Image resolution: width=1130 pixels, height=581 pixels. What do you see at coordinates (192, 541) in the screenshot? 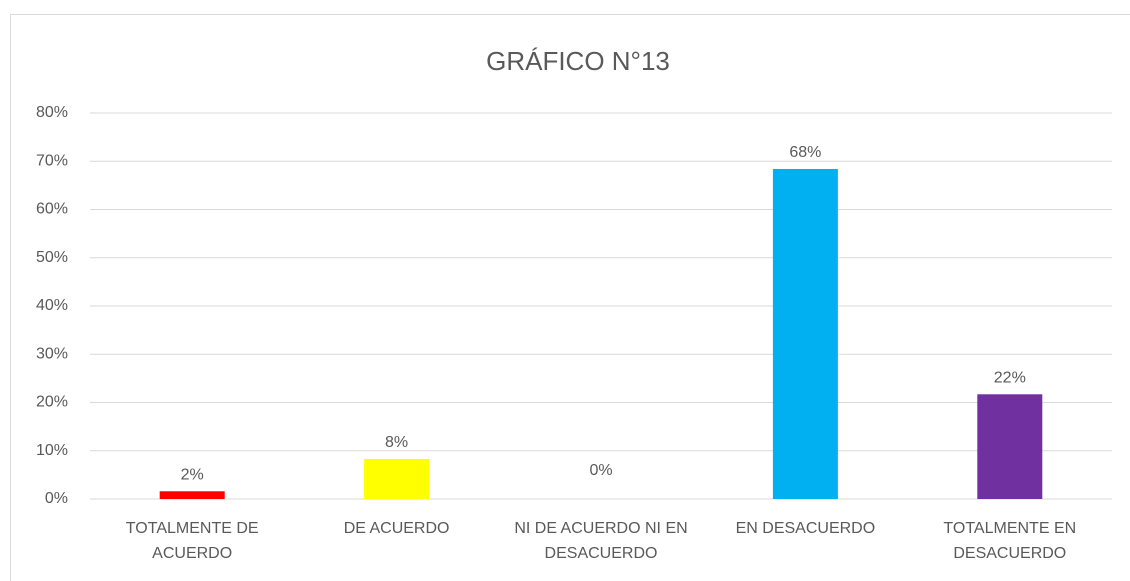
I see `x-tick-label: TOTALMENTE DE ACUERDO` at bounding box center [192, 541].